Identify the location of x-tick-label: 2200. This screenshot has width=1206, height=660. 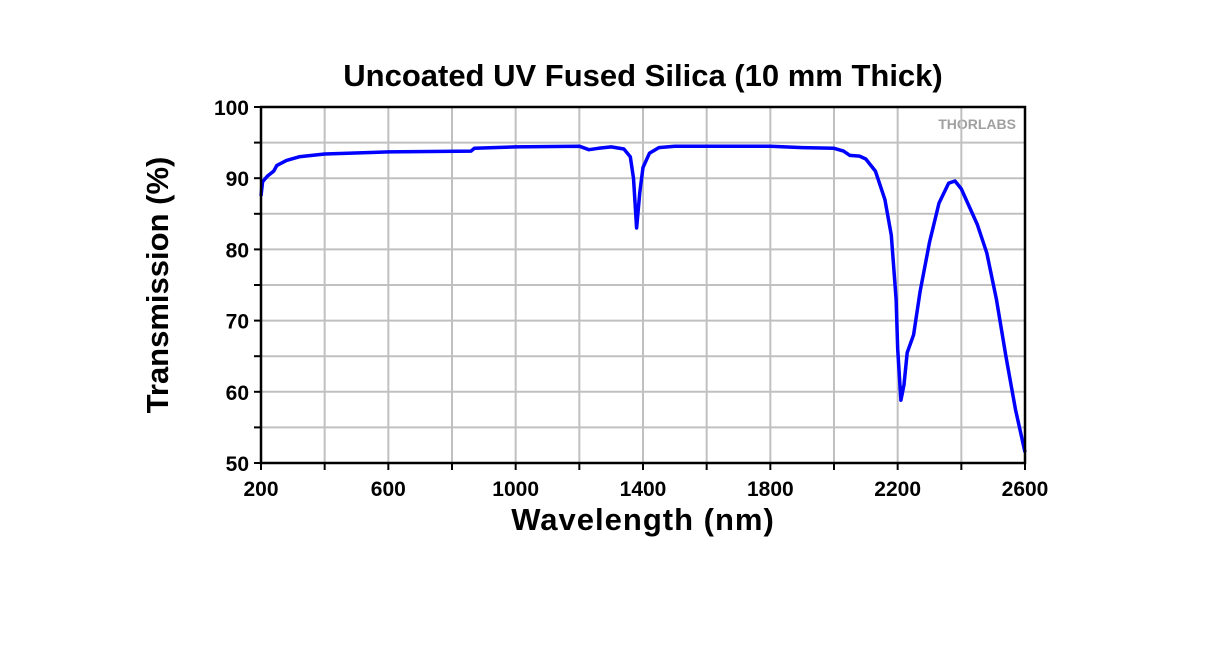
(897, 489).